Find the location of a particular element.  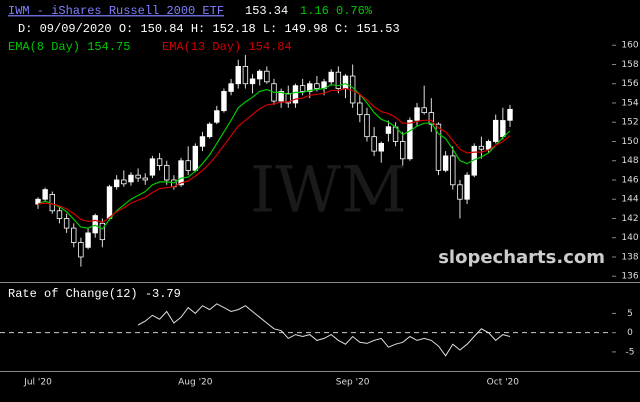

legend-entry: EMA(8 Day) 154.75 is located at coordinates (69, 47).